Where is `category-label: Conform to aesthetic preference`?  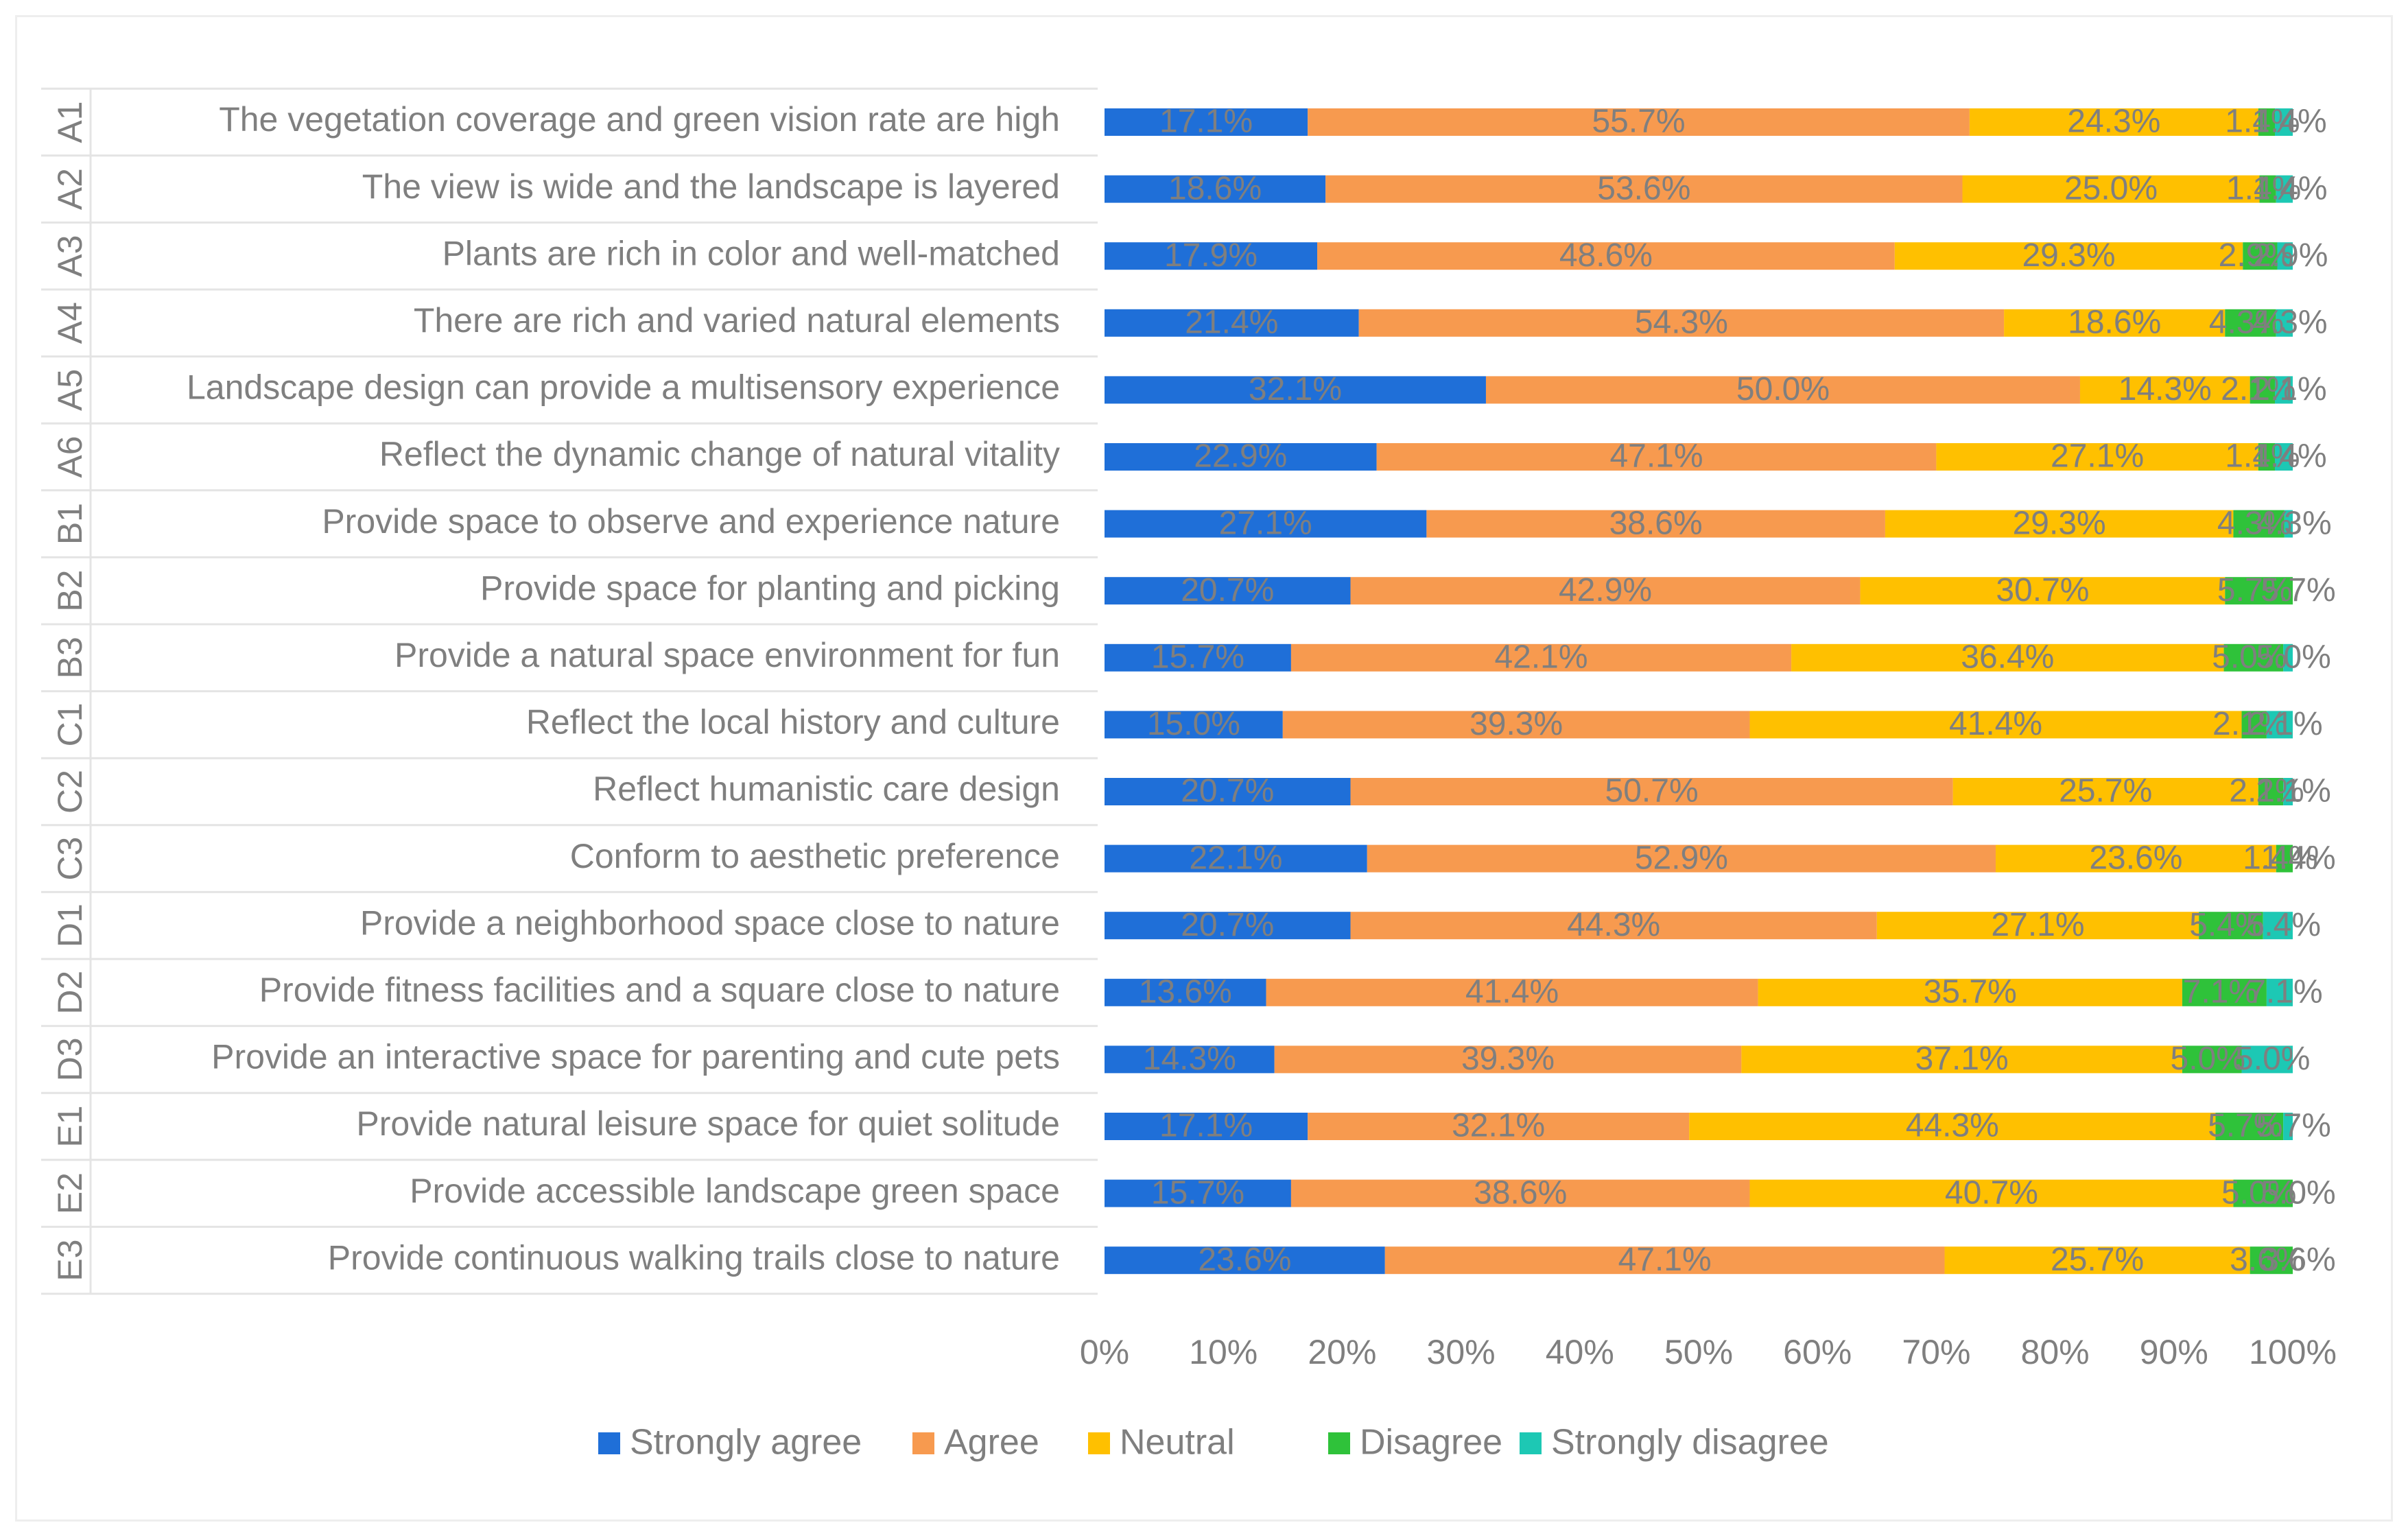
category-label: Conform to aesthetic preference is located at coordinates (815, 856).